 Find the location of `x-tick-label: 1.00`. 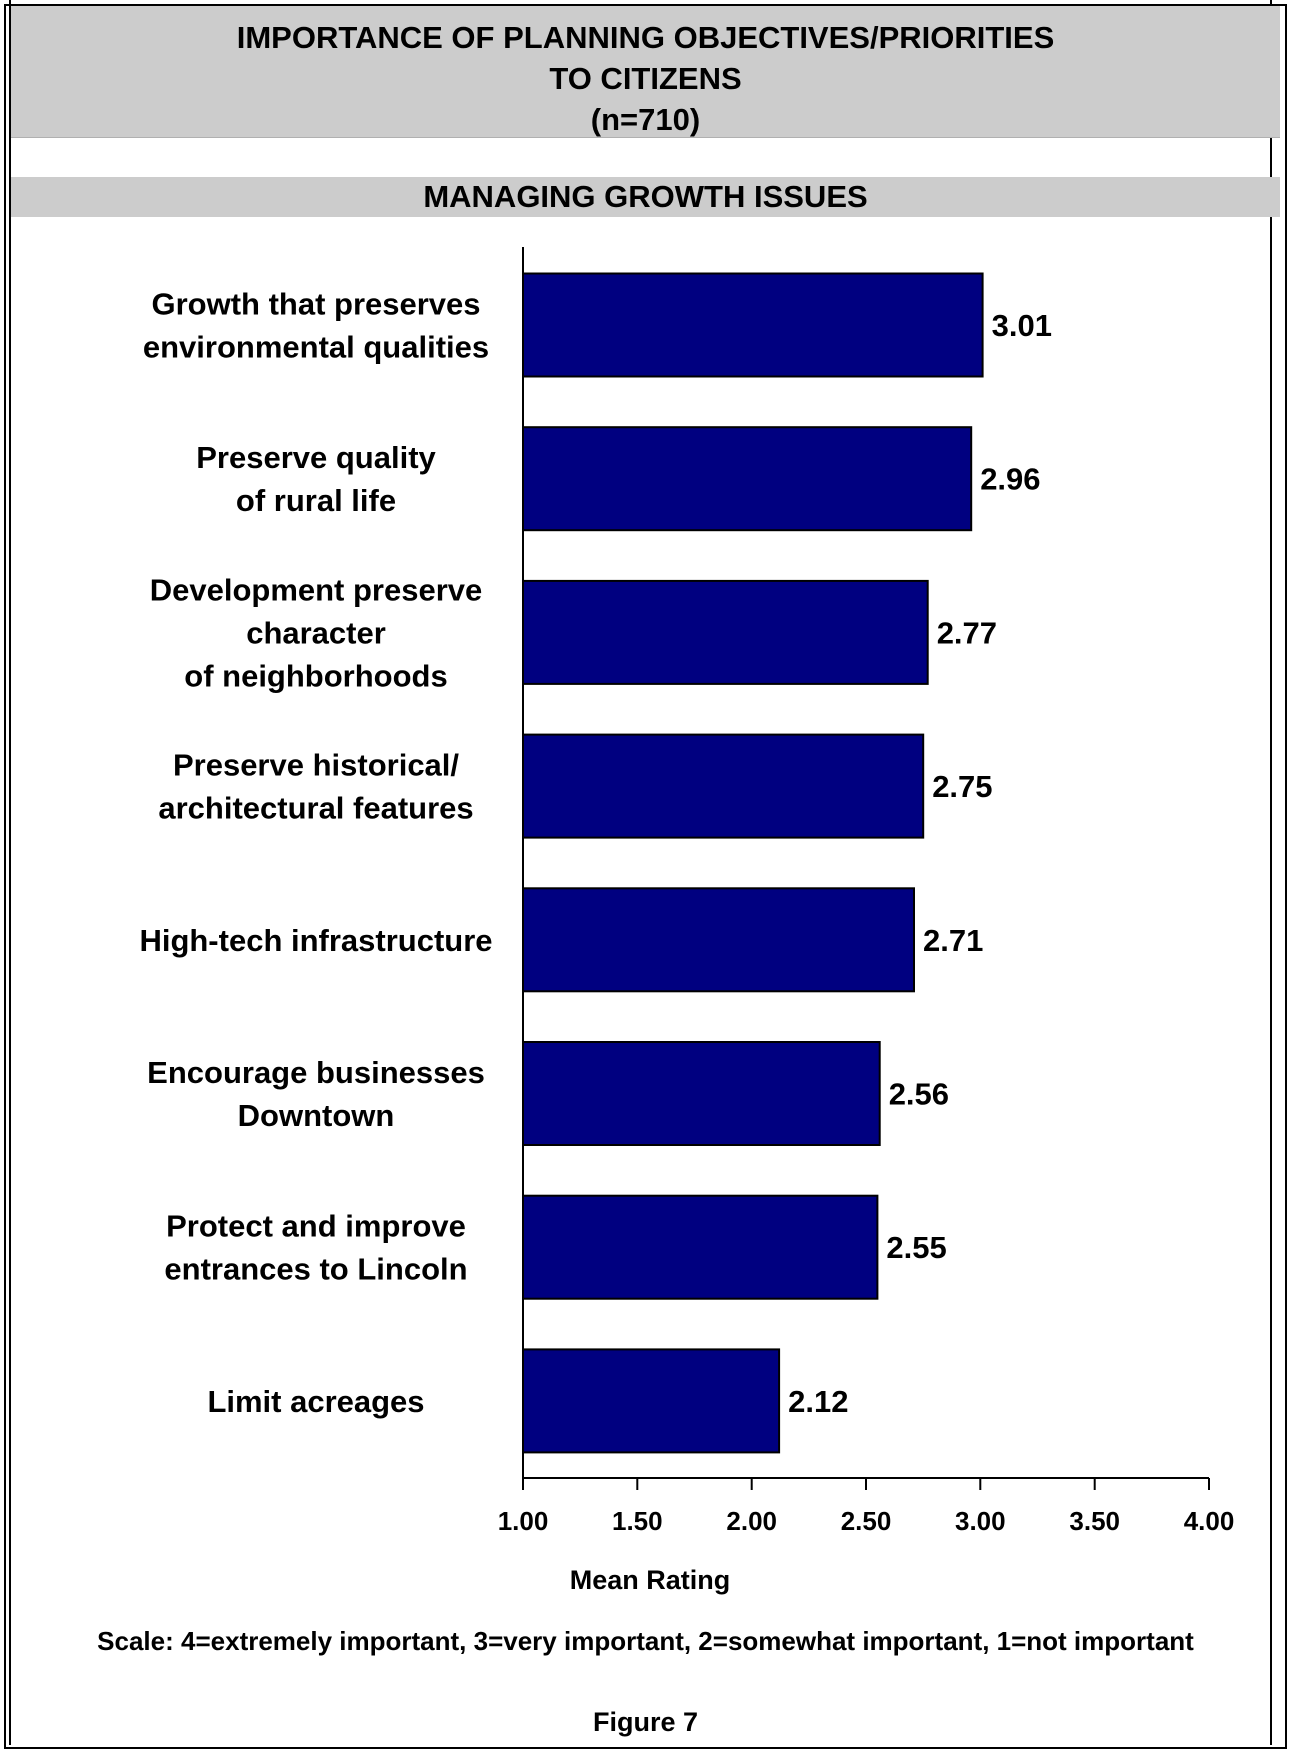

x-tick-label: 1.00 is located at coordinates (523, 1521).